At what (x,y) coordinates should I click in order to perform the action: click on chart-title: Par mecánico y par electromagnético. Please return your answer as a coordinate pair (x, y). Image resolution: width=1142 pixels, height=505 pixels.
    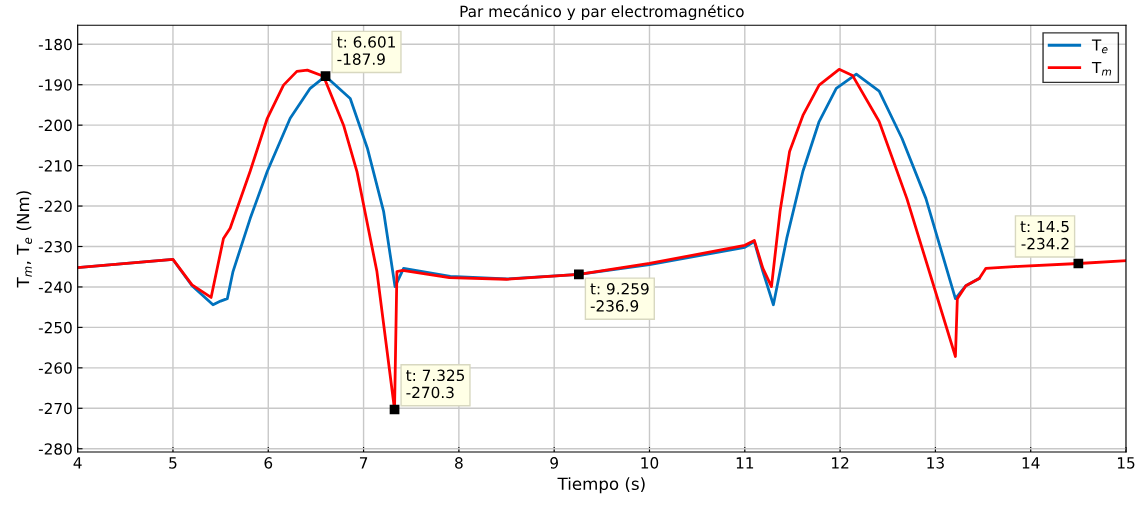
    Looking at the image, I should click on (602, 12).